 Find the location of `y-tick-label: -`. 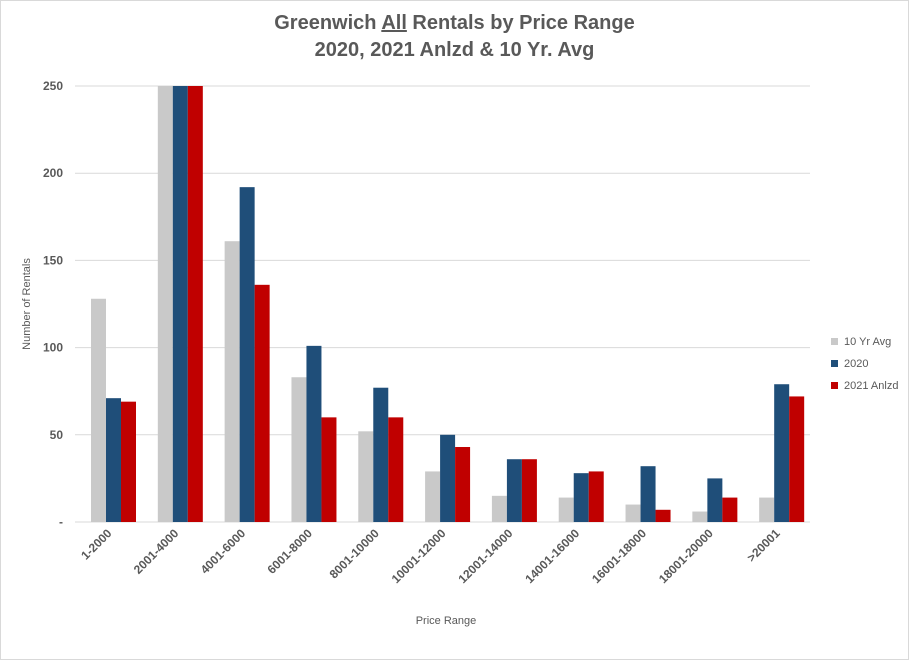

y-tick-label: - is located at coordinates (61, 522).